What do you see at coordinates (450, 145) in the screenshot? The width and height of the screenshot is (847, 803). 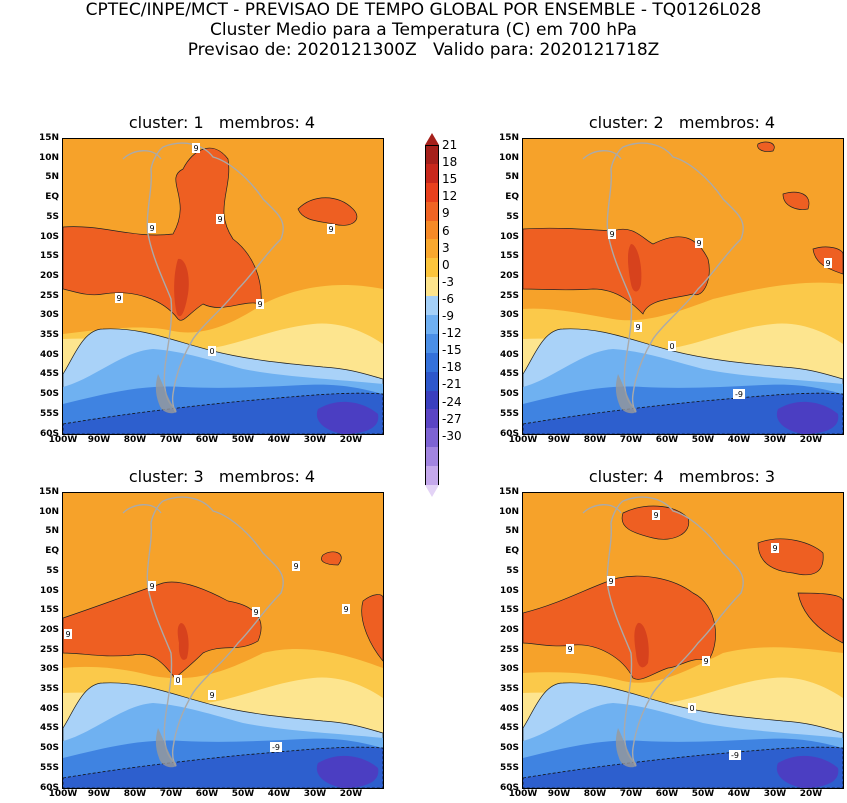 I see `colorbar-label: 21` at bounding box center [450, 145].